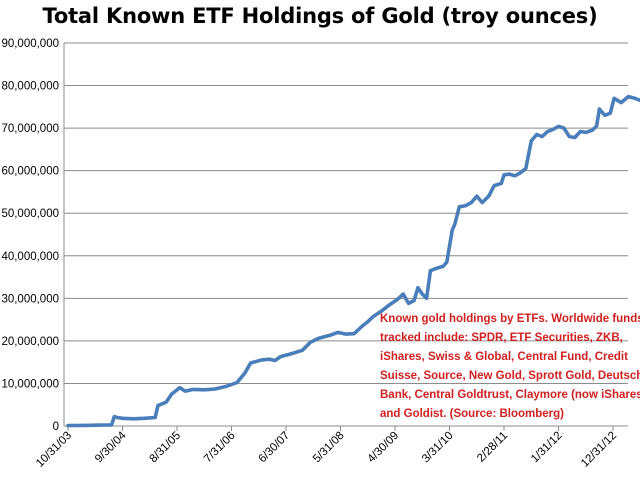 This screenshot has height=481, width=640. I want to click on y-tick-label: 40,000,000, so click(30, 257).